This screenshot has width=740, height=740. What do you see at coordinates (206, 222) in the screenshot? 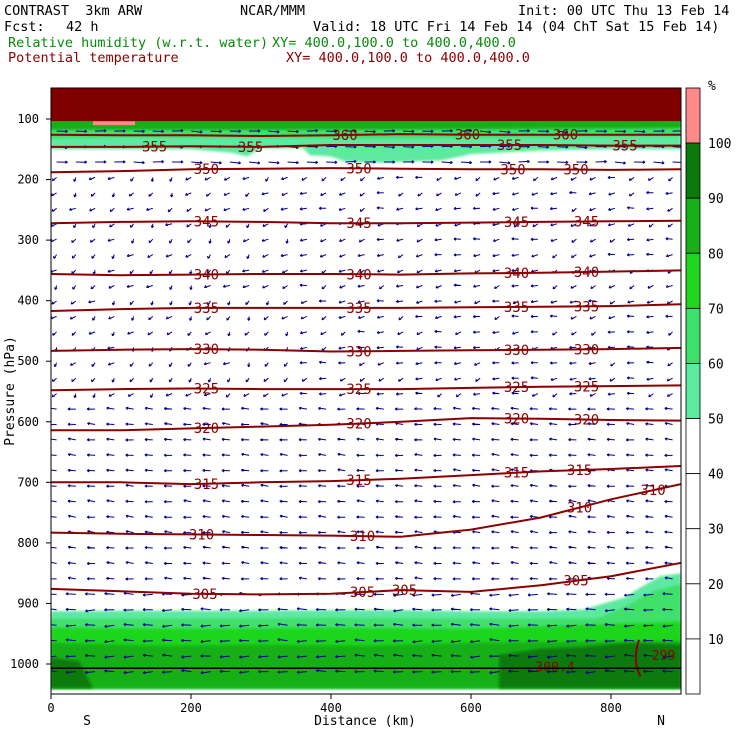
I see `contour-label-345: 345` at bounding box center [206, 222].